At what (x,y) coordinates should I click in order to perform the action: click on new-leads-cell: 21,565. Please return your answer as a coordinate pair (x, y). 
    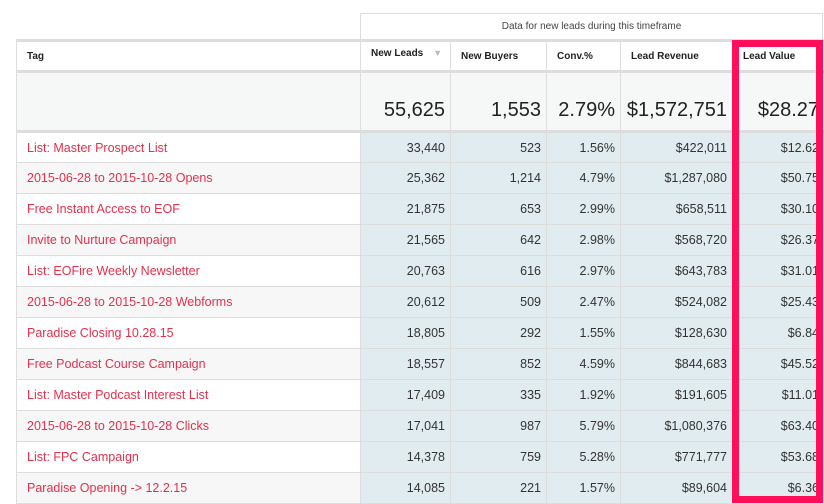
    Looking at the image, I should click on (405, 240).